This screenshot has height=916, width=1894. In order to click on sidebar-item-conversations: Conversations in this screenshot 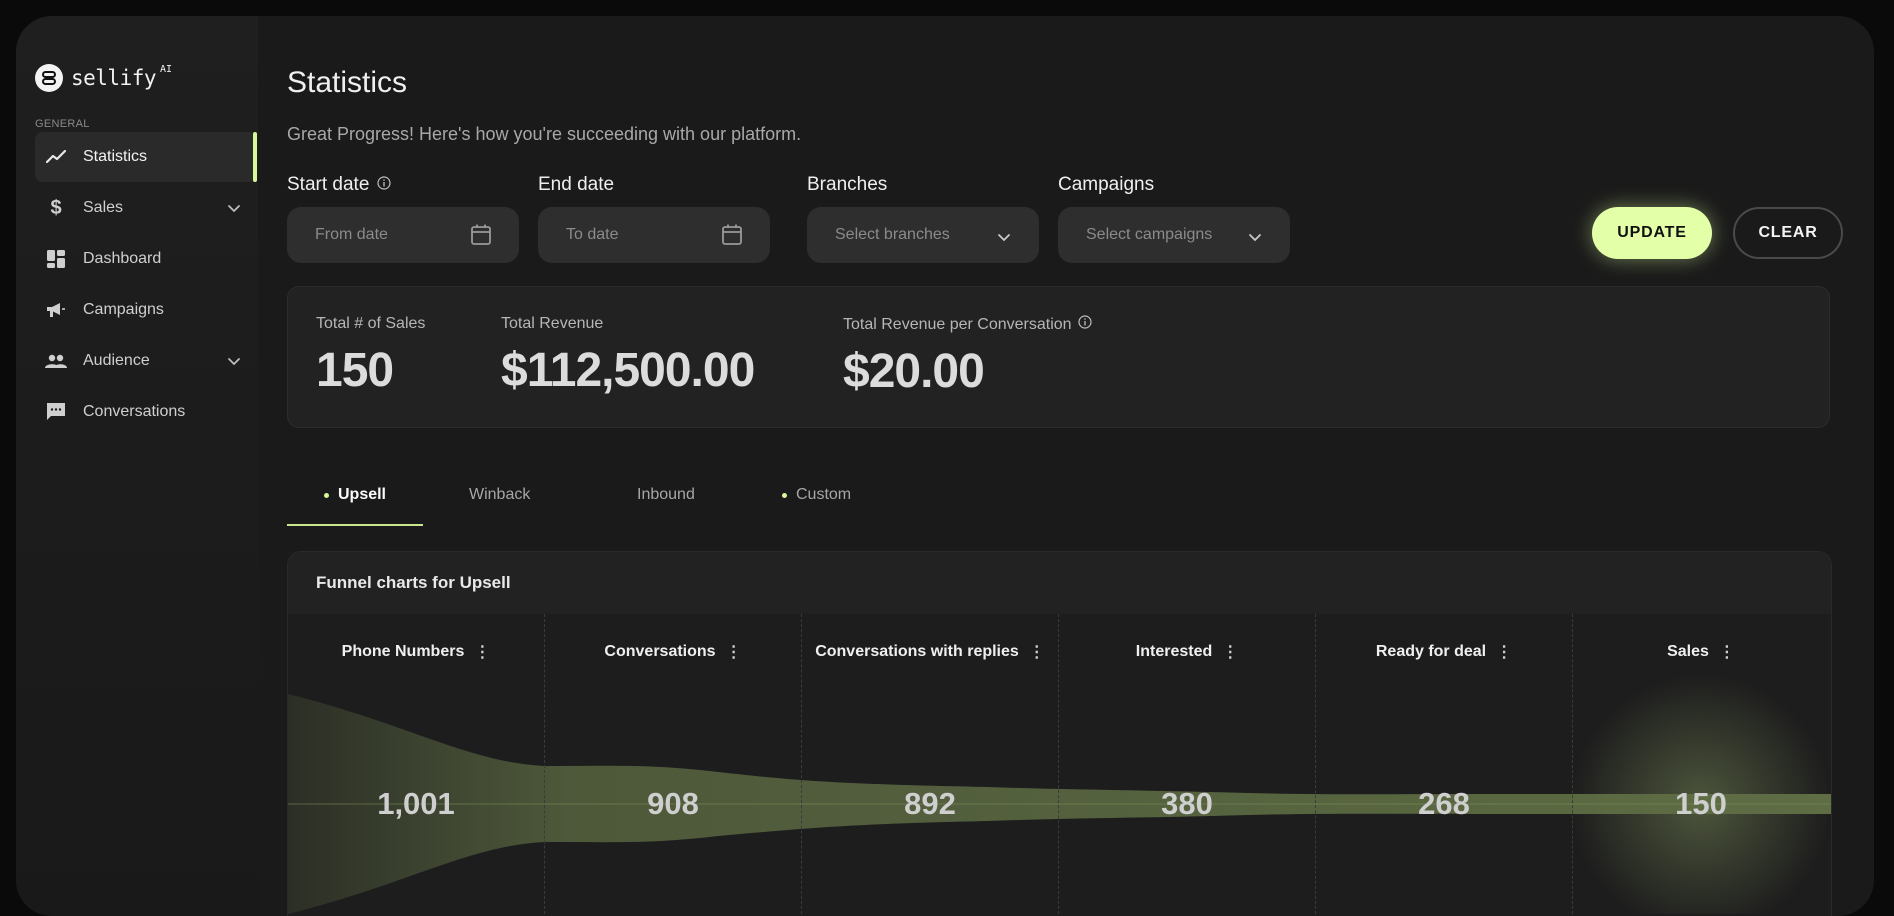, I will do `click(146, 412)`.